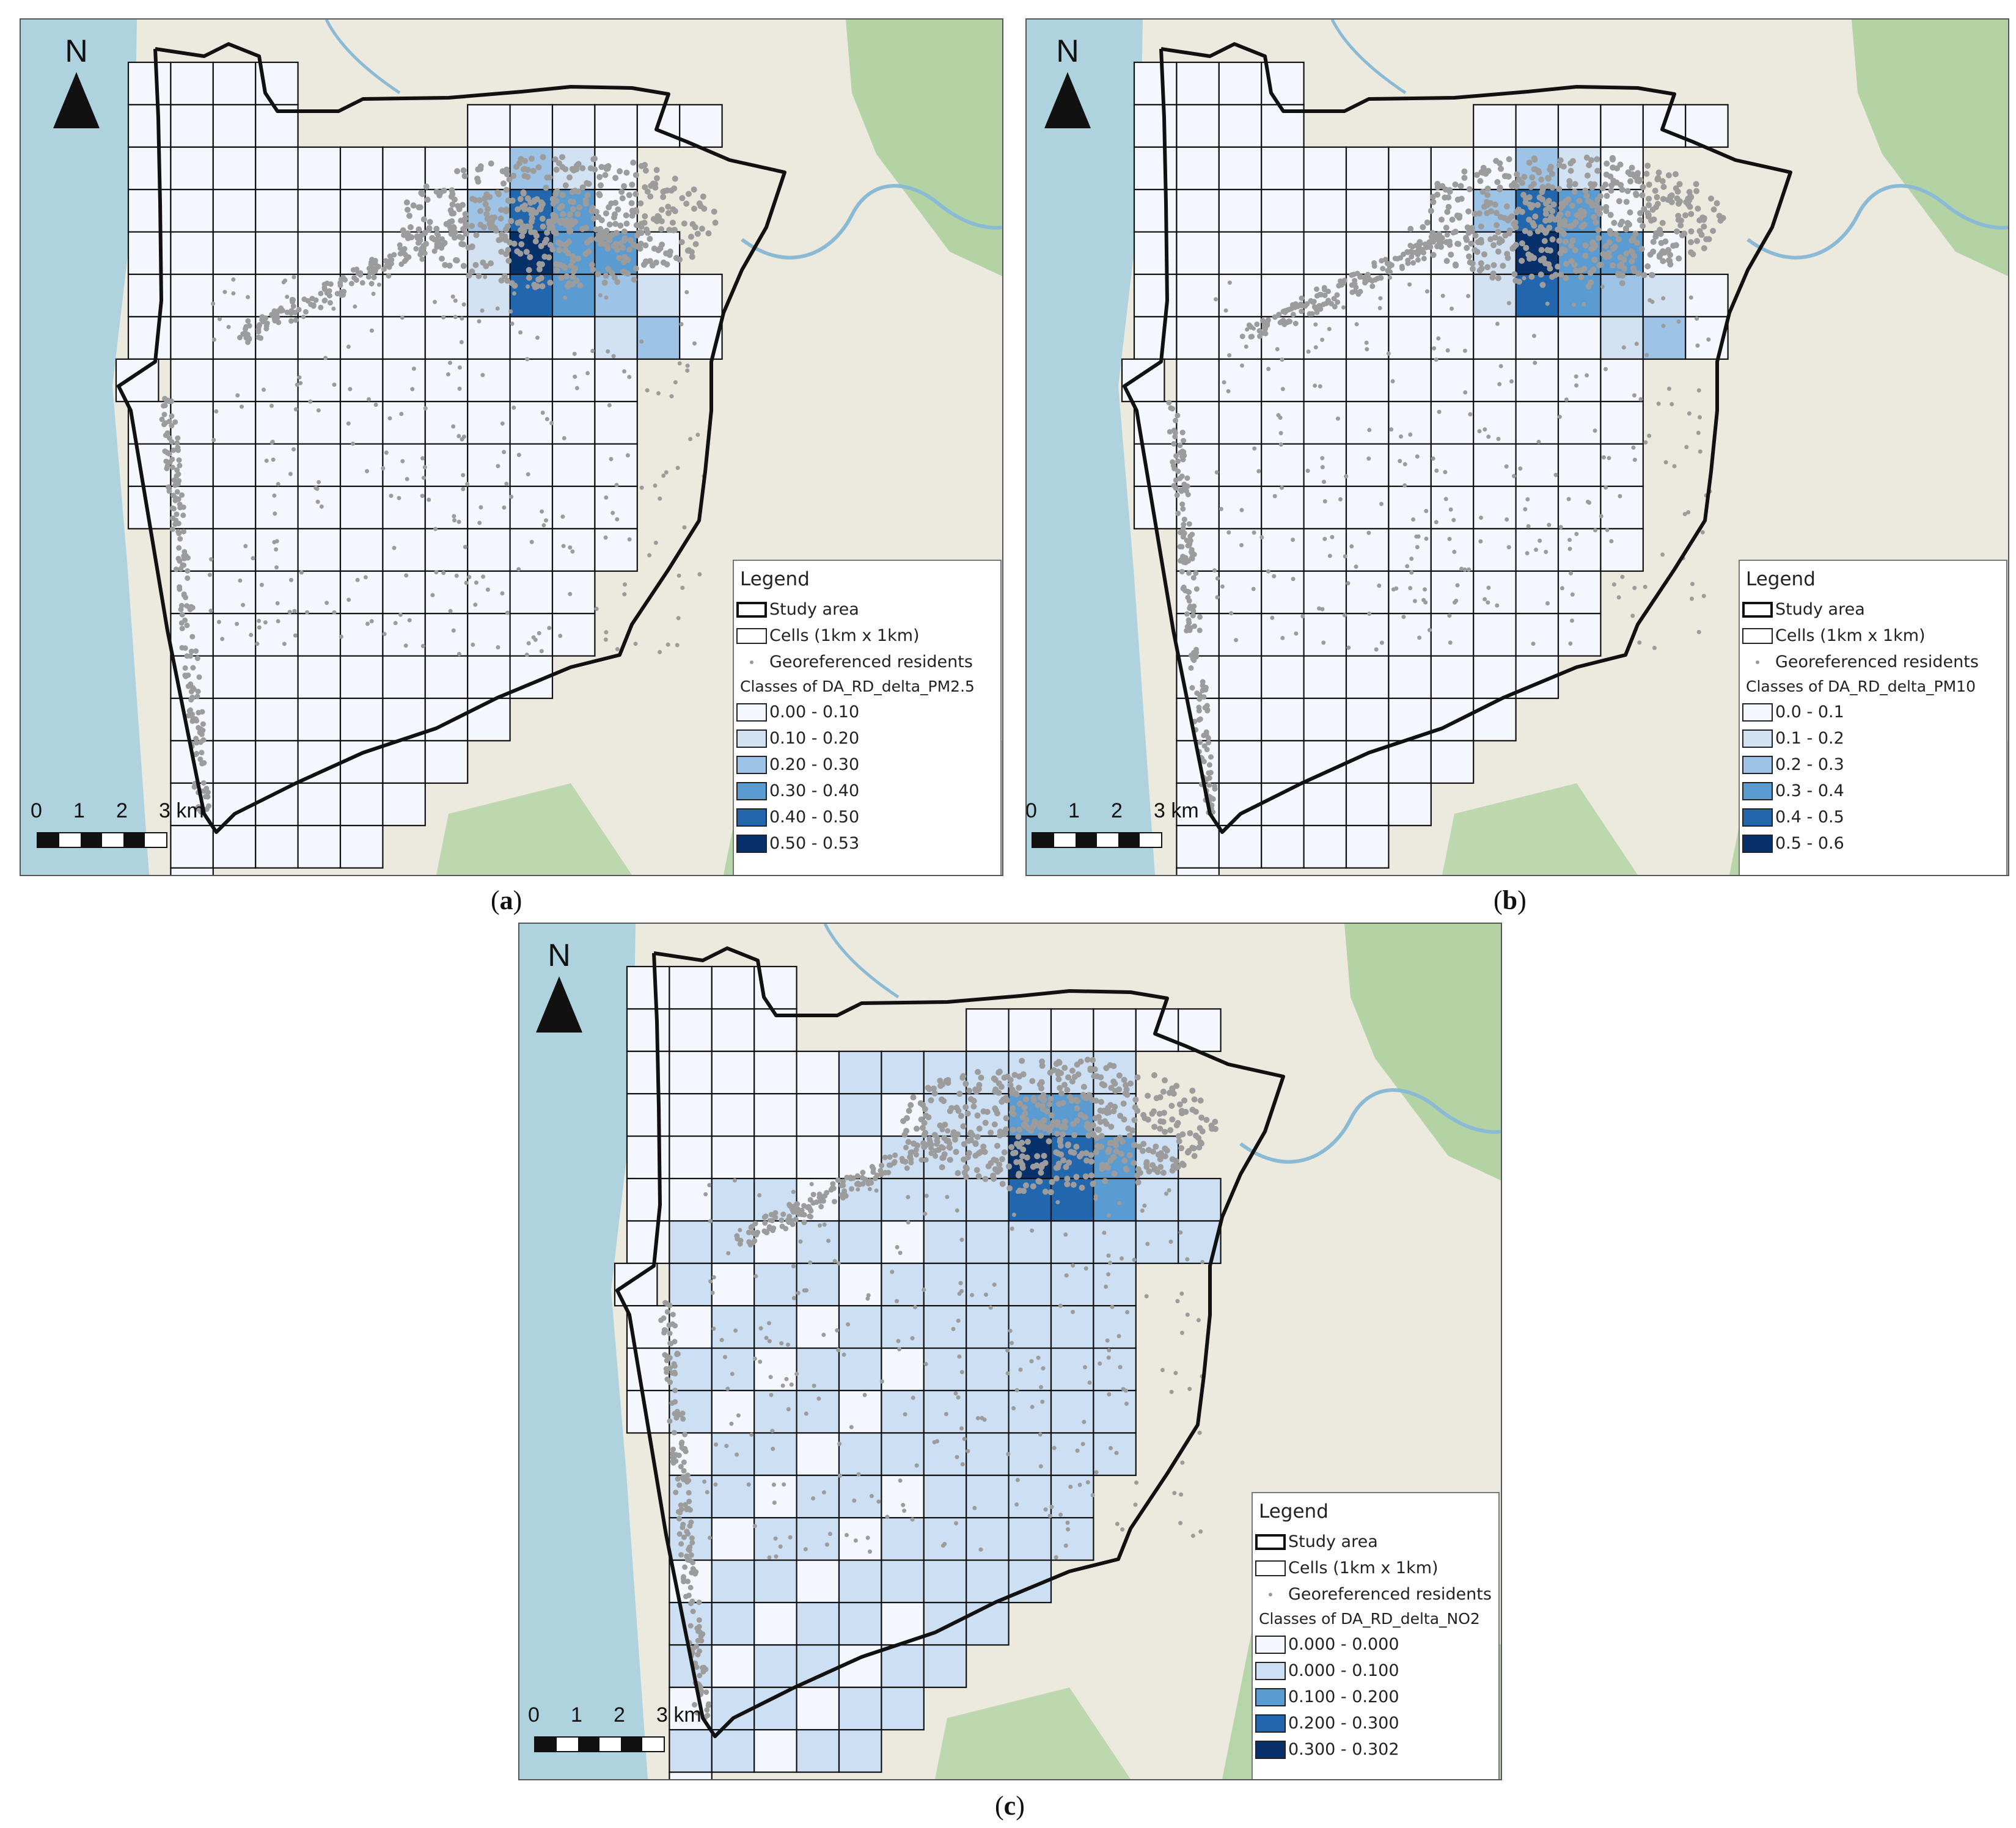 This screenshot has width=2016, height=1828. I want to click on scale-label-2: 2, so click(620, 1715).